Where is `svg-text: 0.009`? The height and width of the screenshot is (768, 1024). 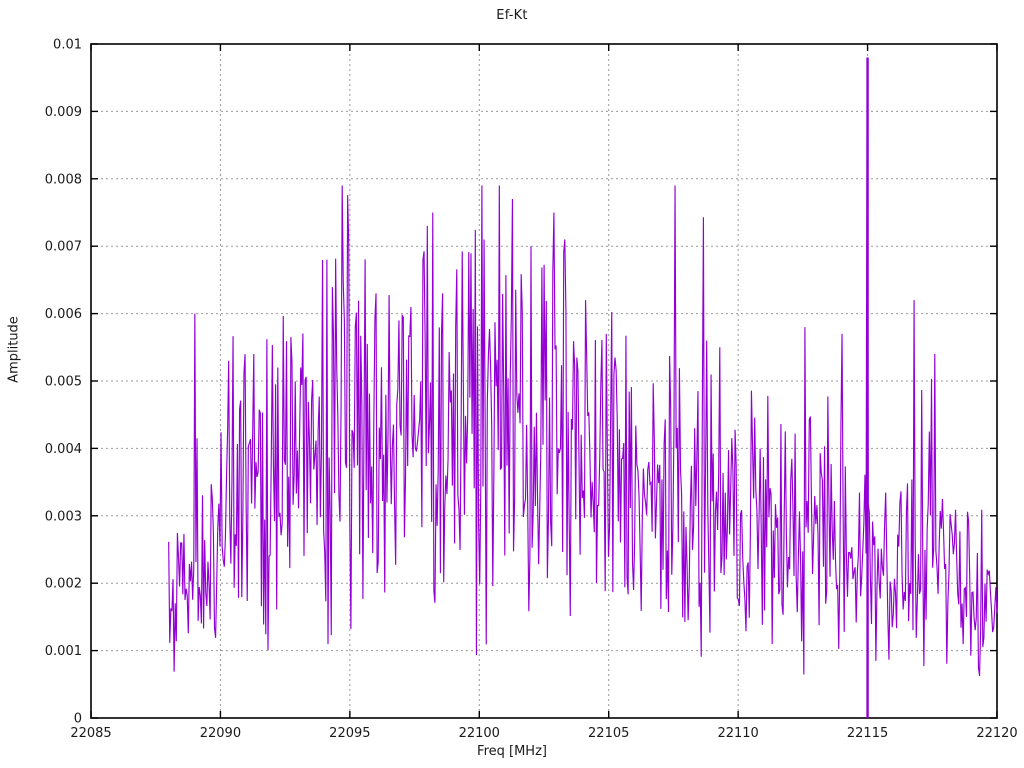
svg-text: 0.009 is located at coordinates (63, 112).